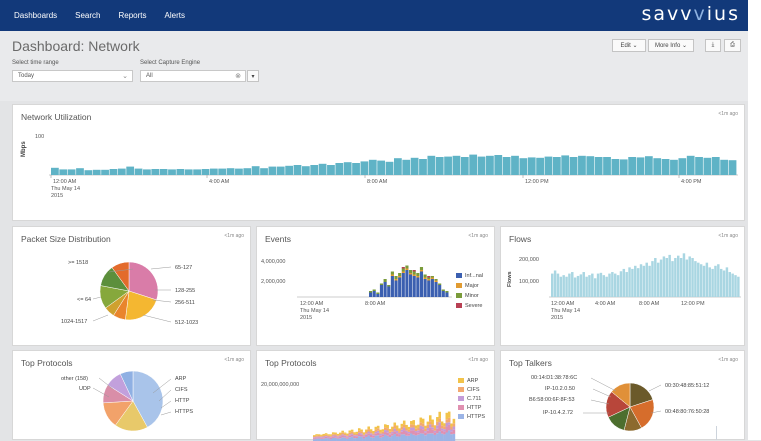 This screenshot has width=761, height=441. Describe the element at coordinates (126, 386) in the screenshot. I see `protocol-slice` at that location.